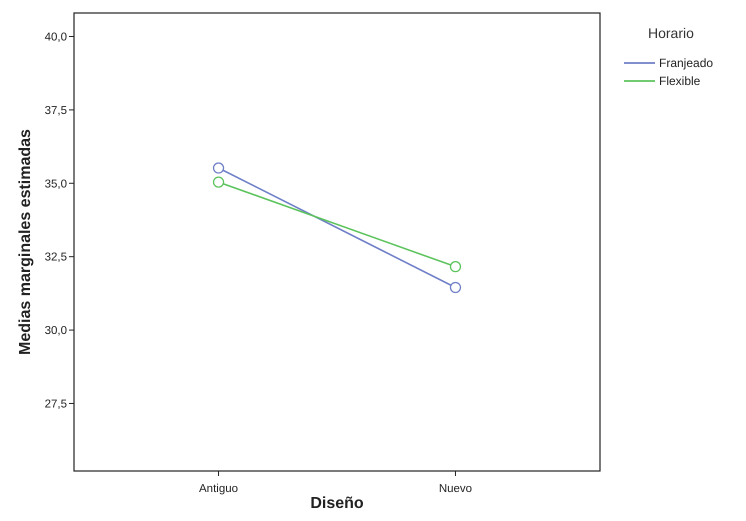 The width and height of the screenshot is (746, 521). Describe the element at coordinates (337, 503) in the screenshot. I see `x-axis-title: Diseño` at that location.